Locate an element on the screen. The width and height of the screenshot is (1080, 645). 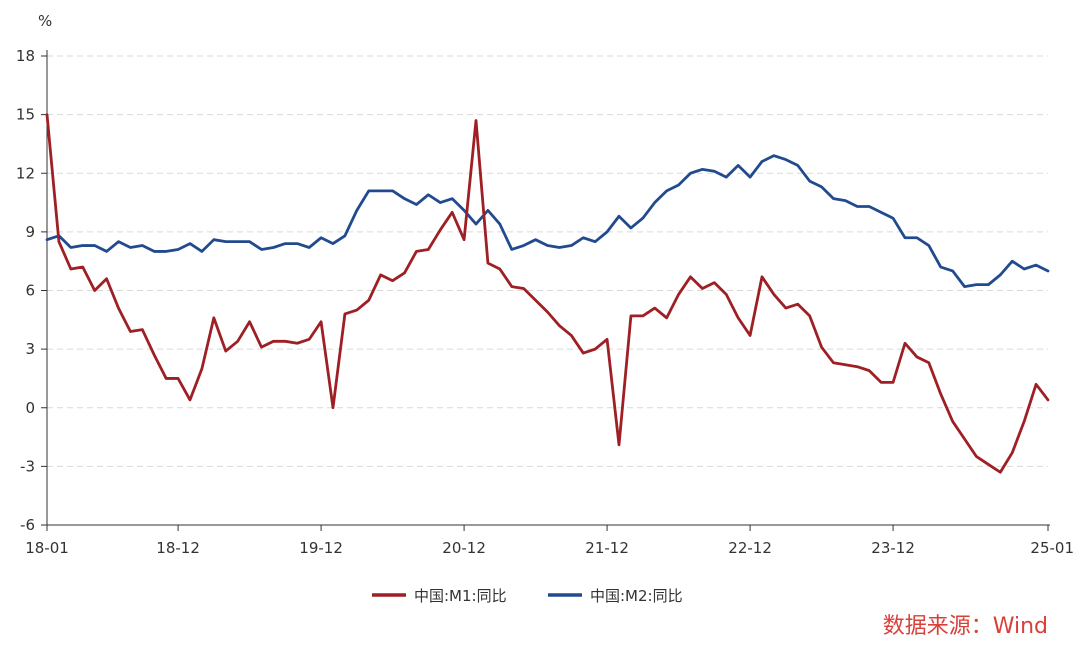
y-unit-label: % is located at coordinates (45, 21).